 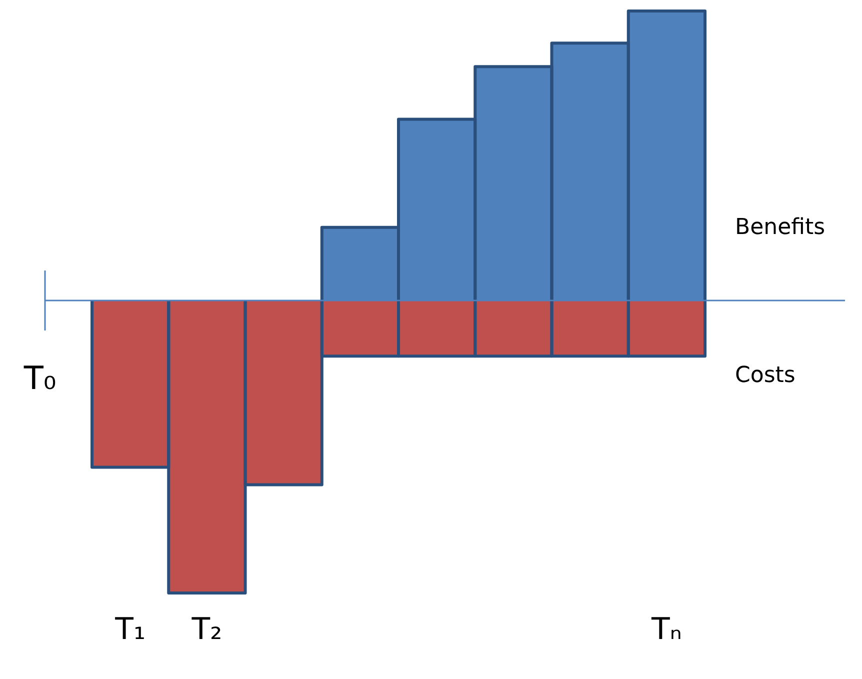 I want to click on text: T₀, so click(x=39, y=377).